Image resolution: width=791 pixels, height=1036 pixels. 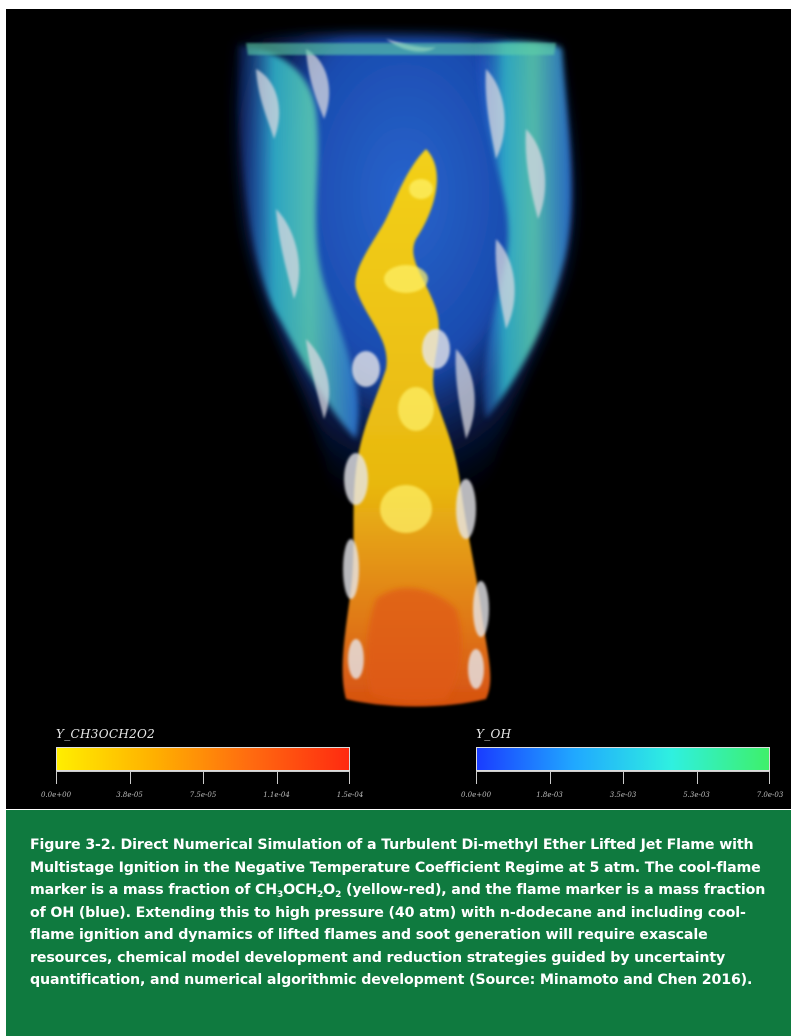 What do you see at coordinates (106, 734) in the screenshot?
I see `colorbar-title-ch3och2o2: Y_CH3OCH2O2` at bounding box center [106, 734].